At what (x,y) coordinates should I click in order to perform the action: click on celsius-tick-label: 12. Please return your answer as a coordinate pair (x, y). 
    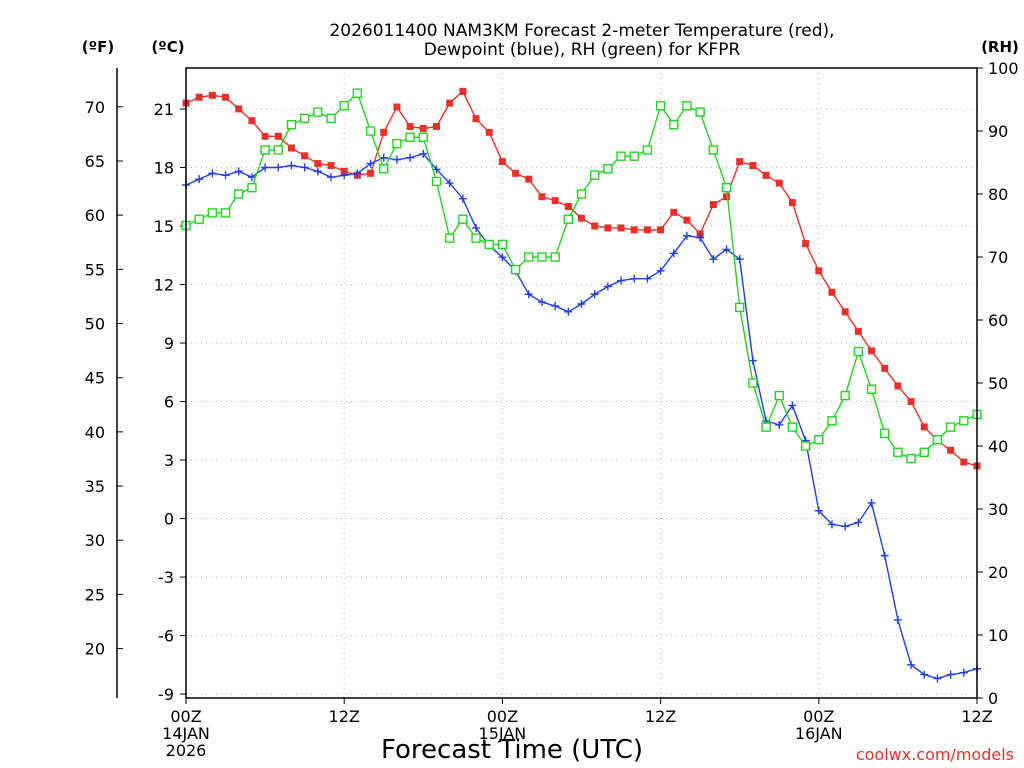
    Looking at the image, I should click on (164, 285).